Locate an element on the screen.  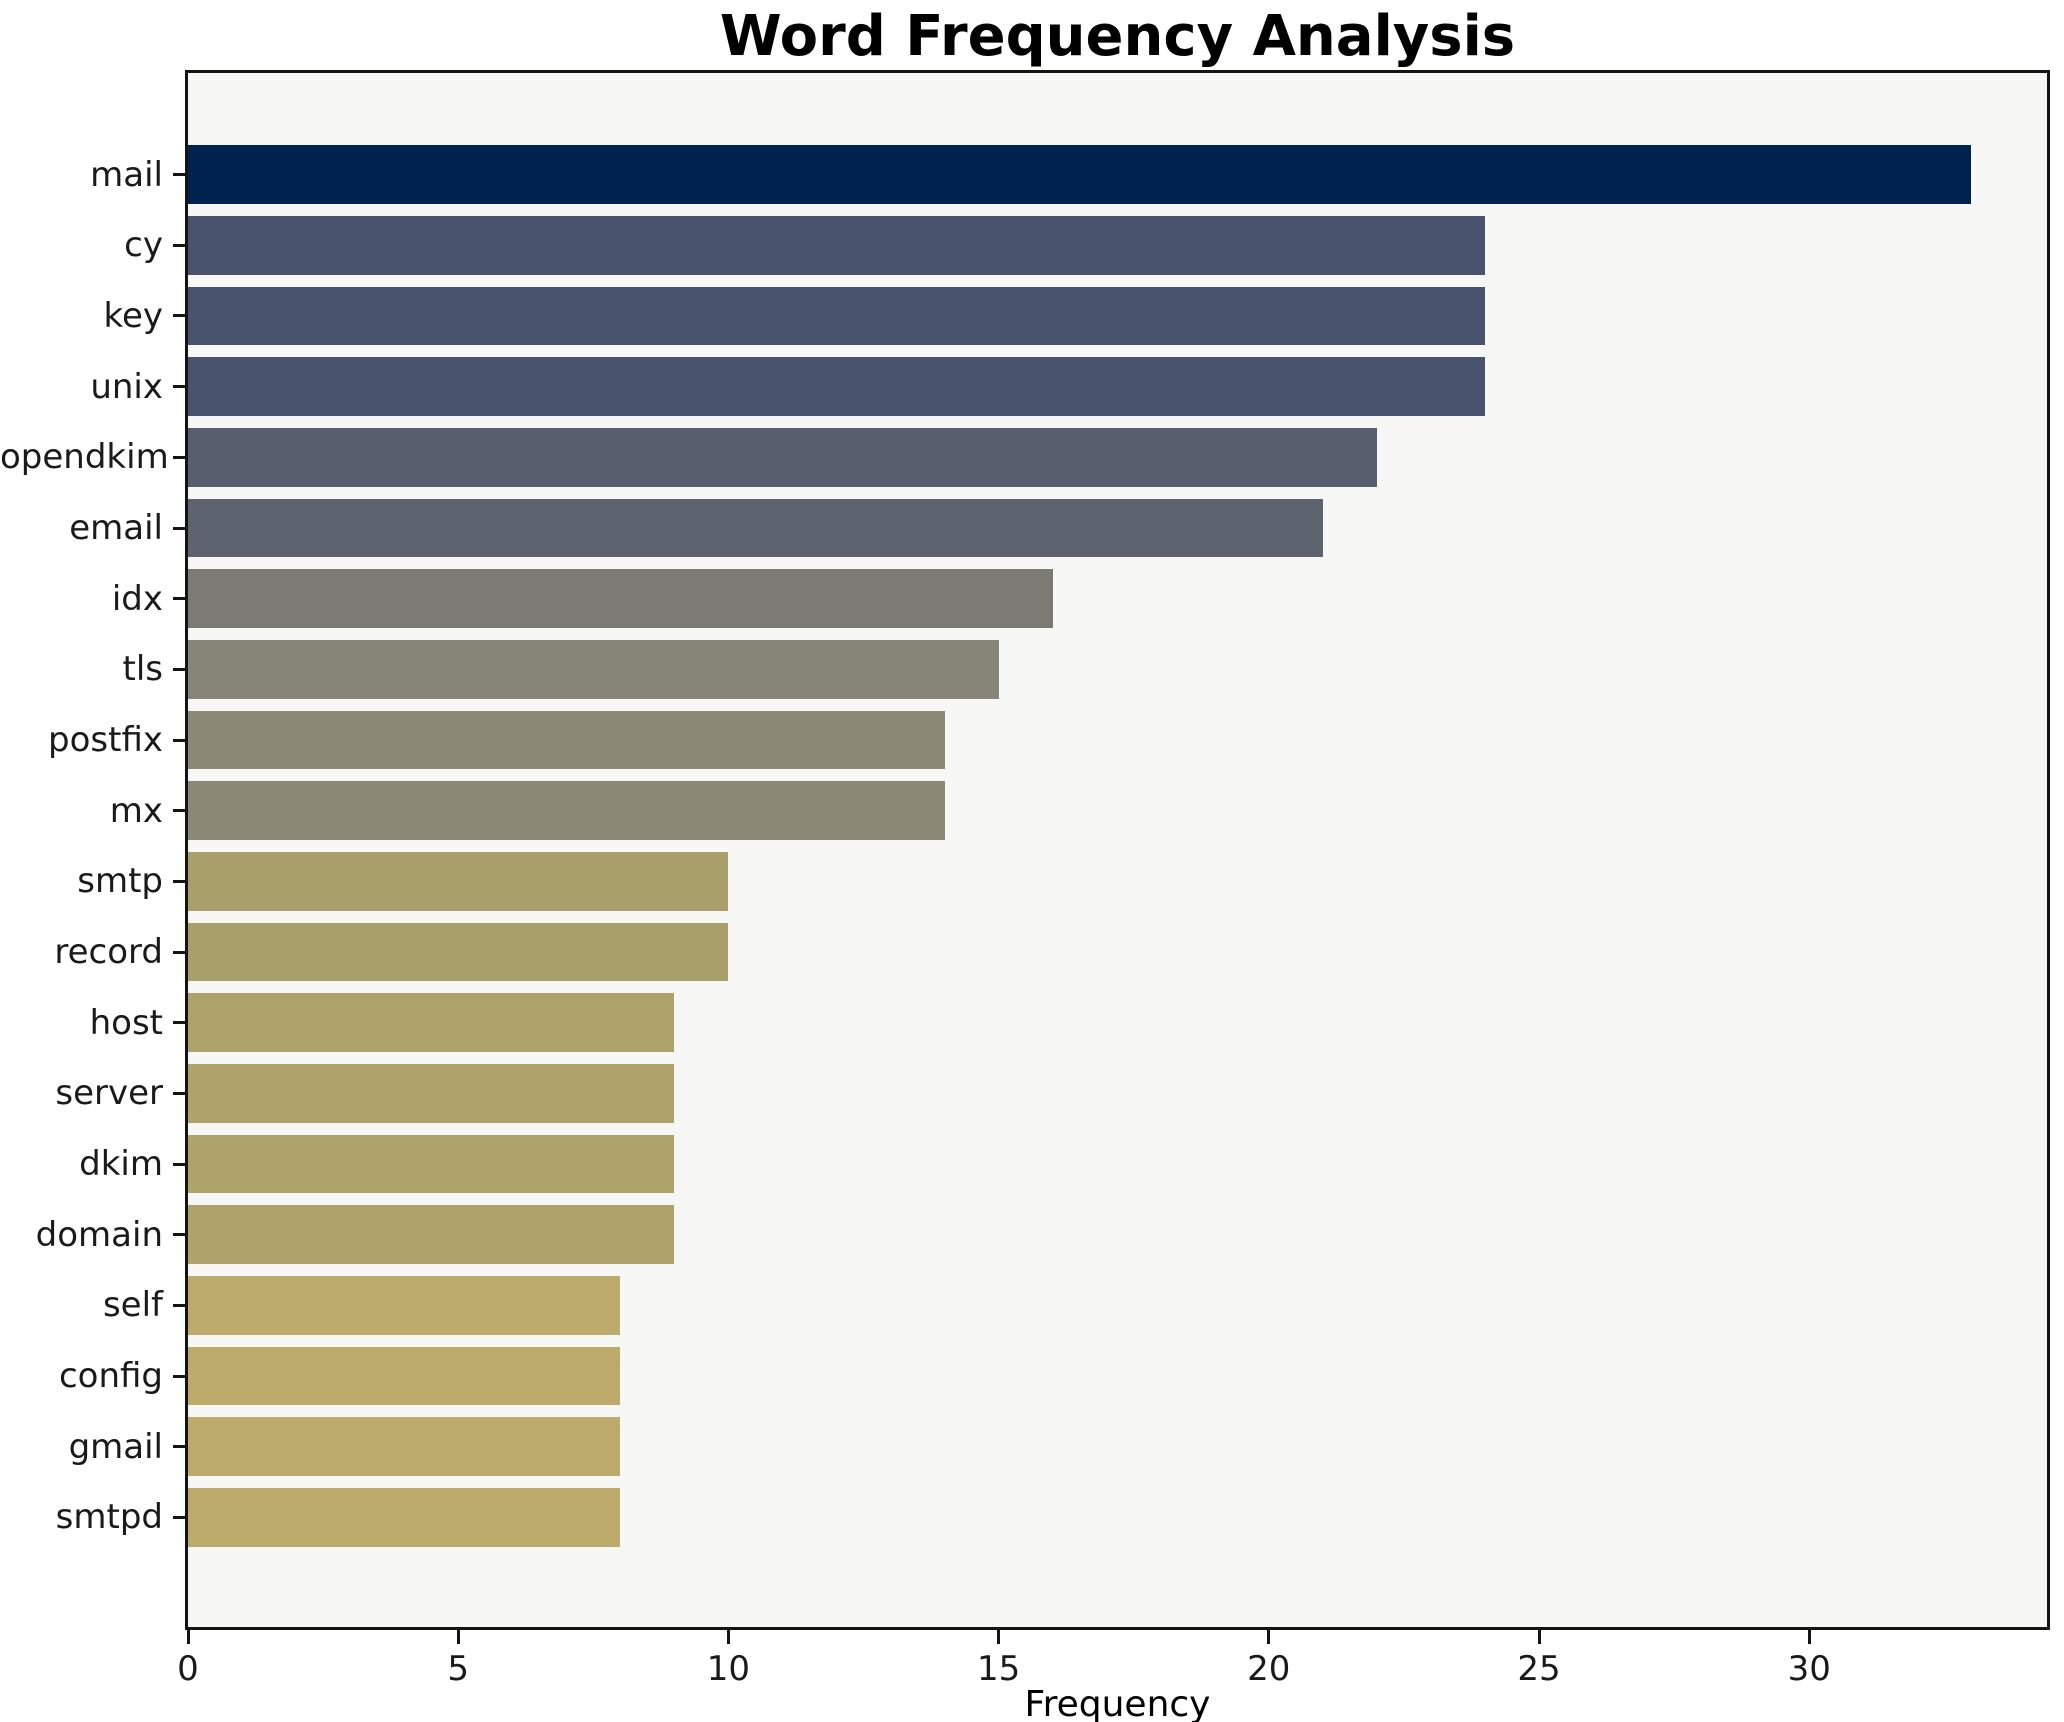
y-tick-label-unix: unix is located at coordinates (126, 386).